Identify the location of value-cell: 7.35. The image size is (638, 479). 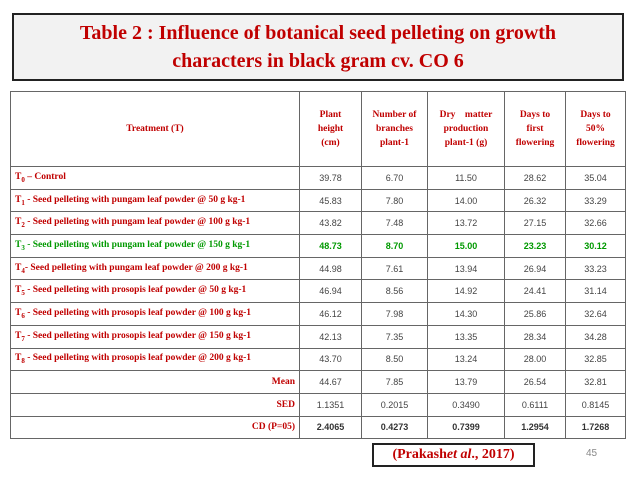
(394, 336).